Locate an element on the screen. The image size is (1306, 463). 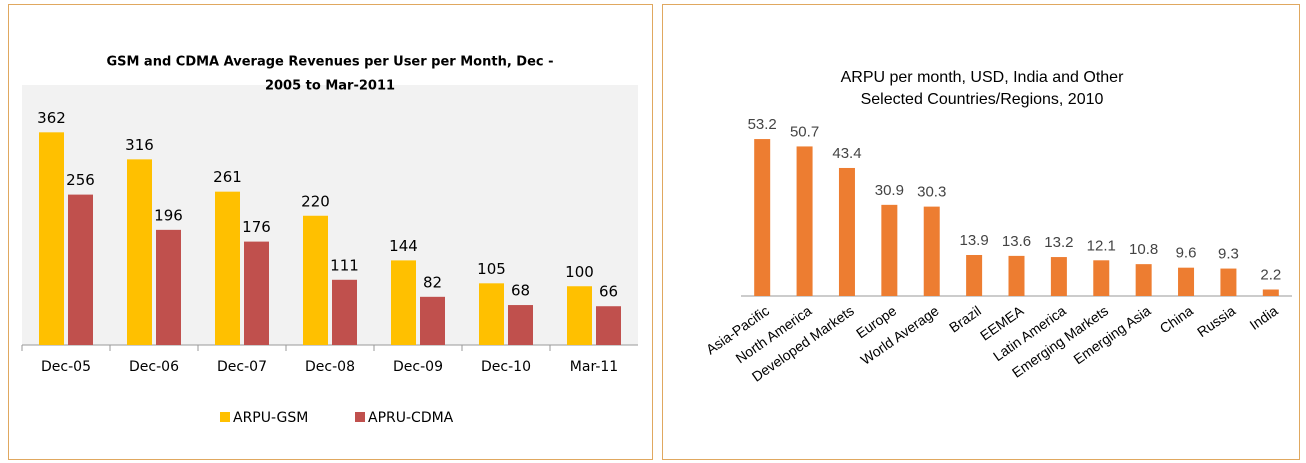
data-label: 2.2 is located at coordinates (1270, 274).